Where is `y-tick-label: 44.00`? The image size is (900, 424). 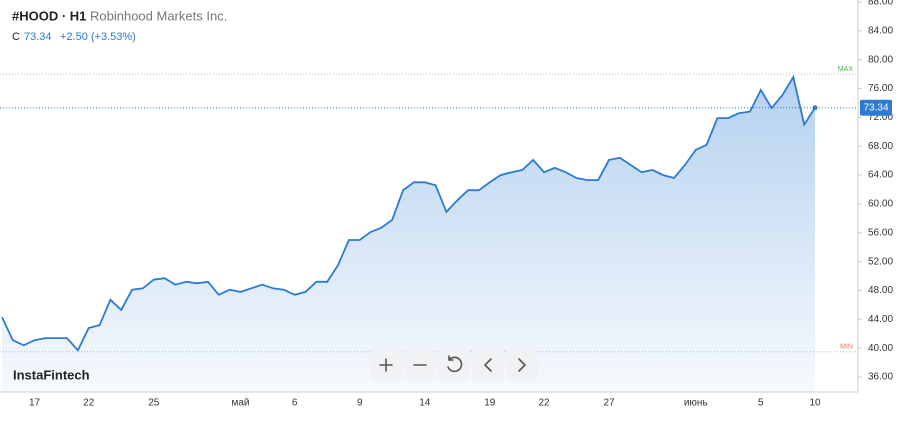 y-tick-label: 44.00 is located at coordinates (880, 319).